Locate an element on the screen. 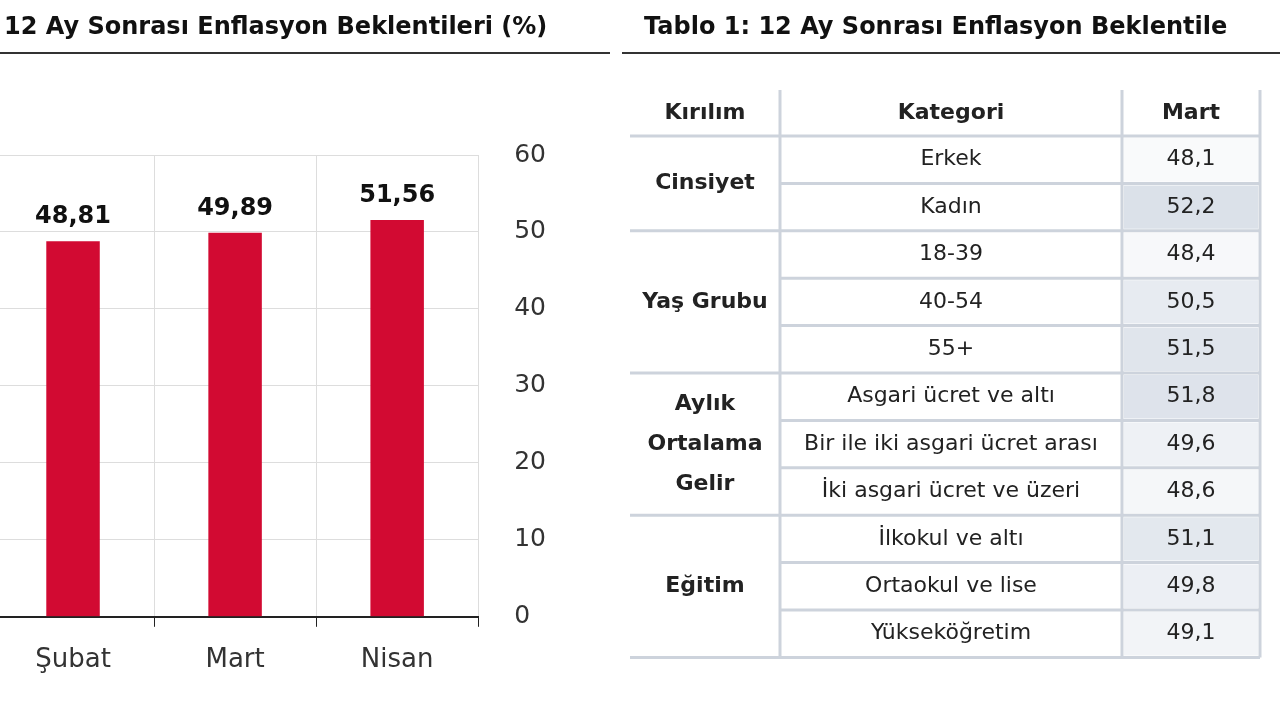 The width and height of the screenshot is (1280, 720). data-label: 51,1 is located at coordinates (1191, 537).